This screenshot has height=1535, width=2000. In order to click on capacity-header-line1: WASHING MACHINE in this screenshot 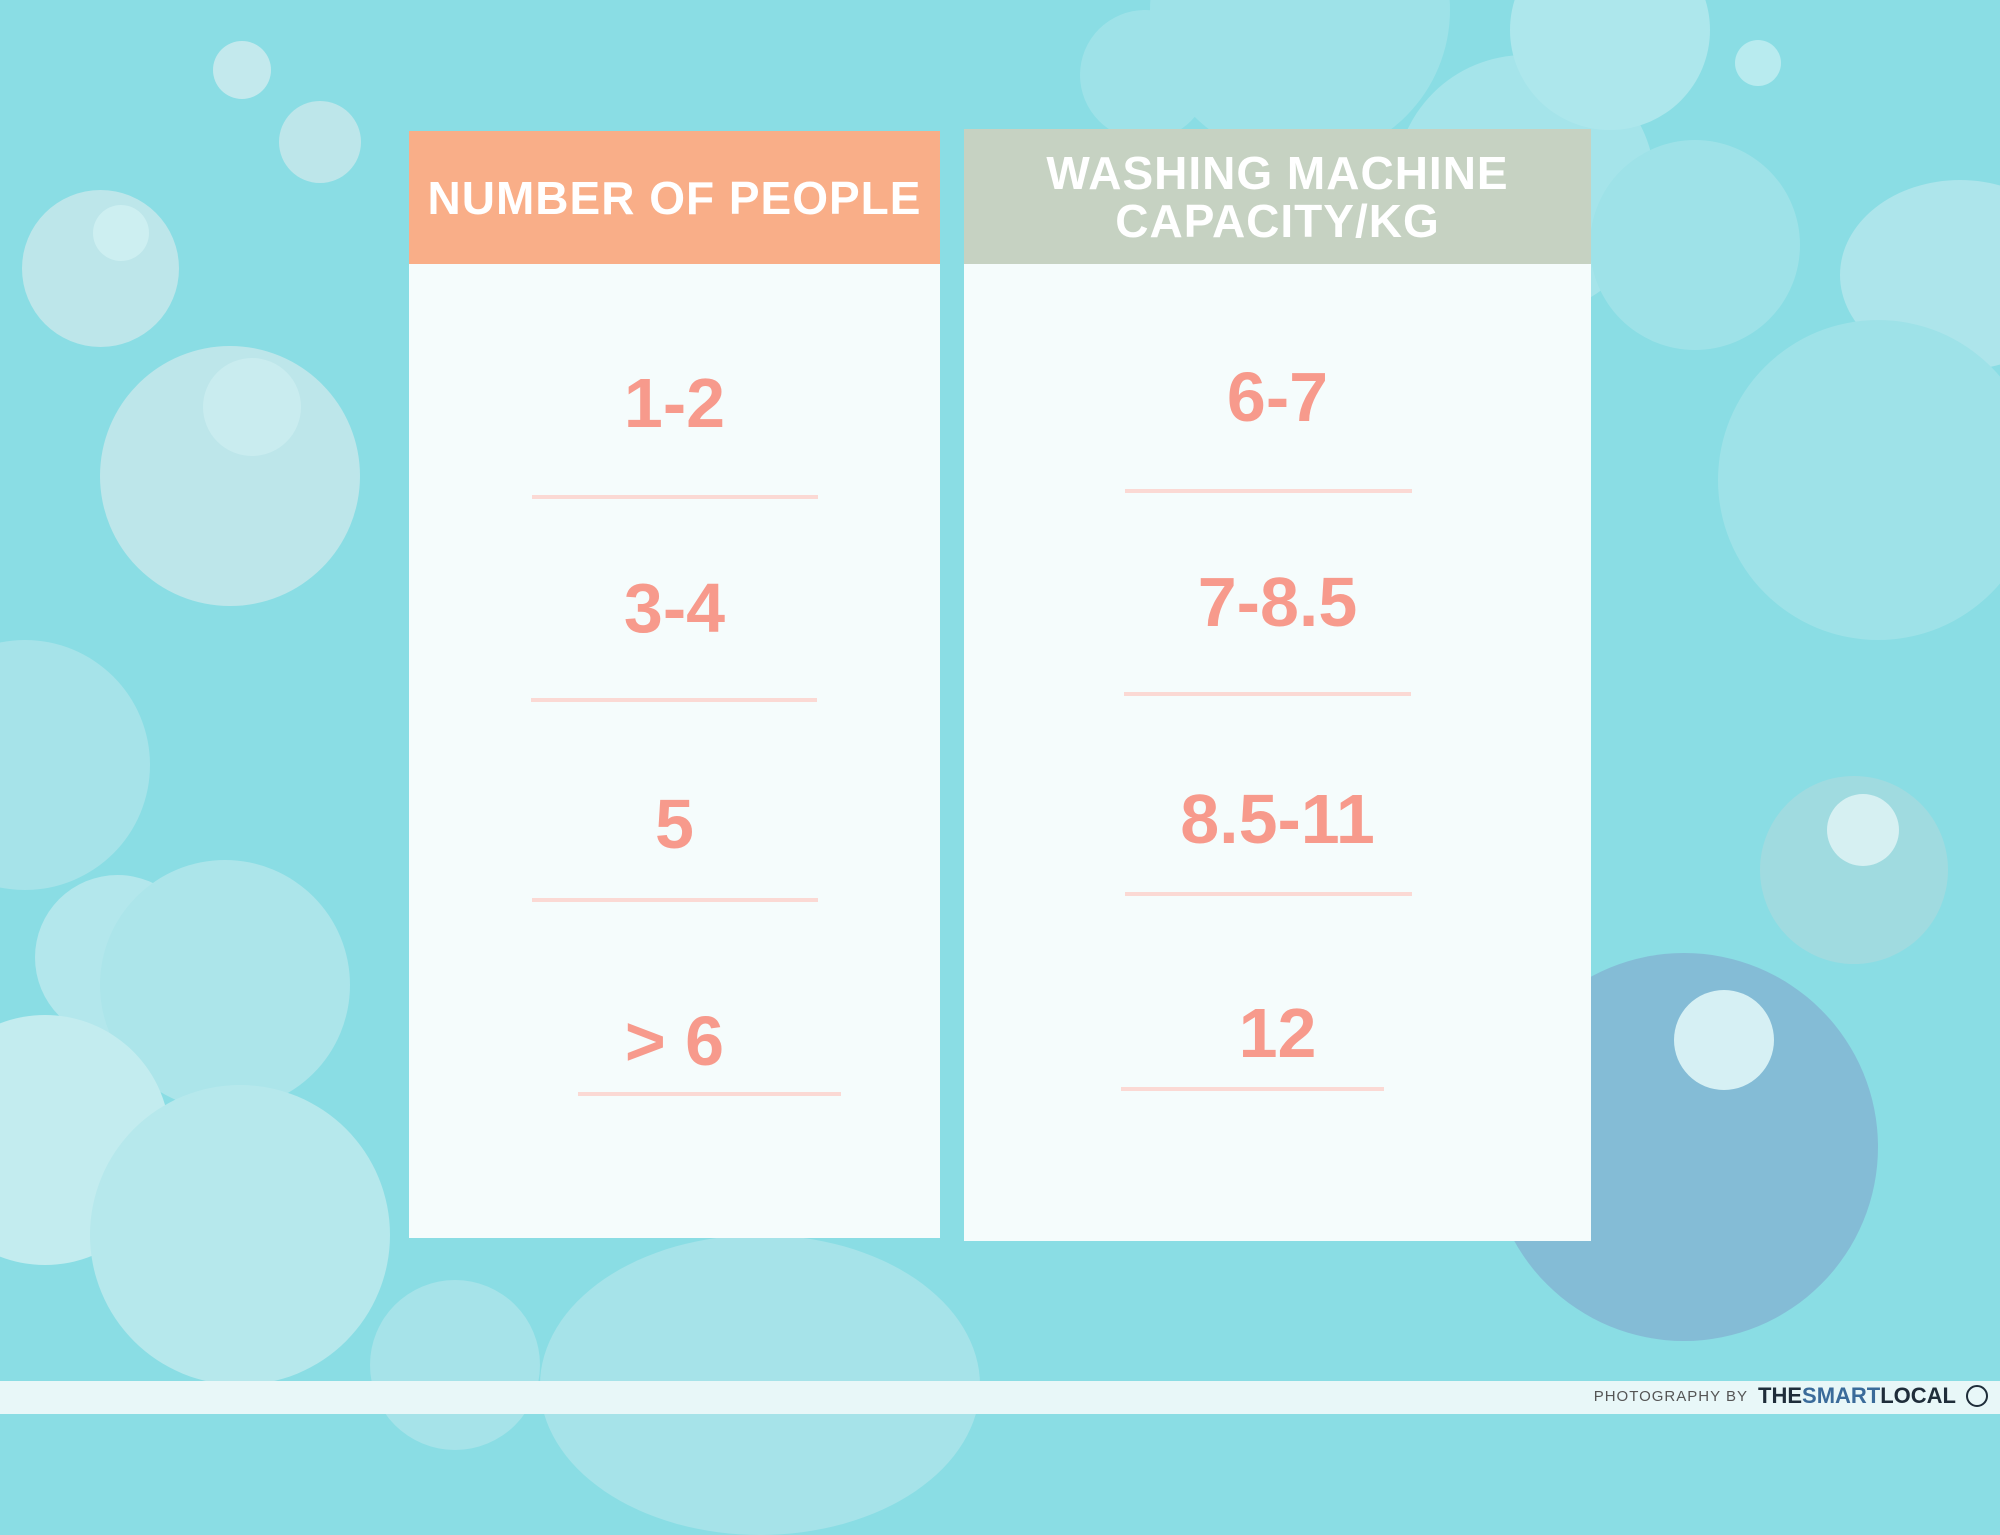, I will do `click(1277, 172)`.